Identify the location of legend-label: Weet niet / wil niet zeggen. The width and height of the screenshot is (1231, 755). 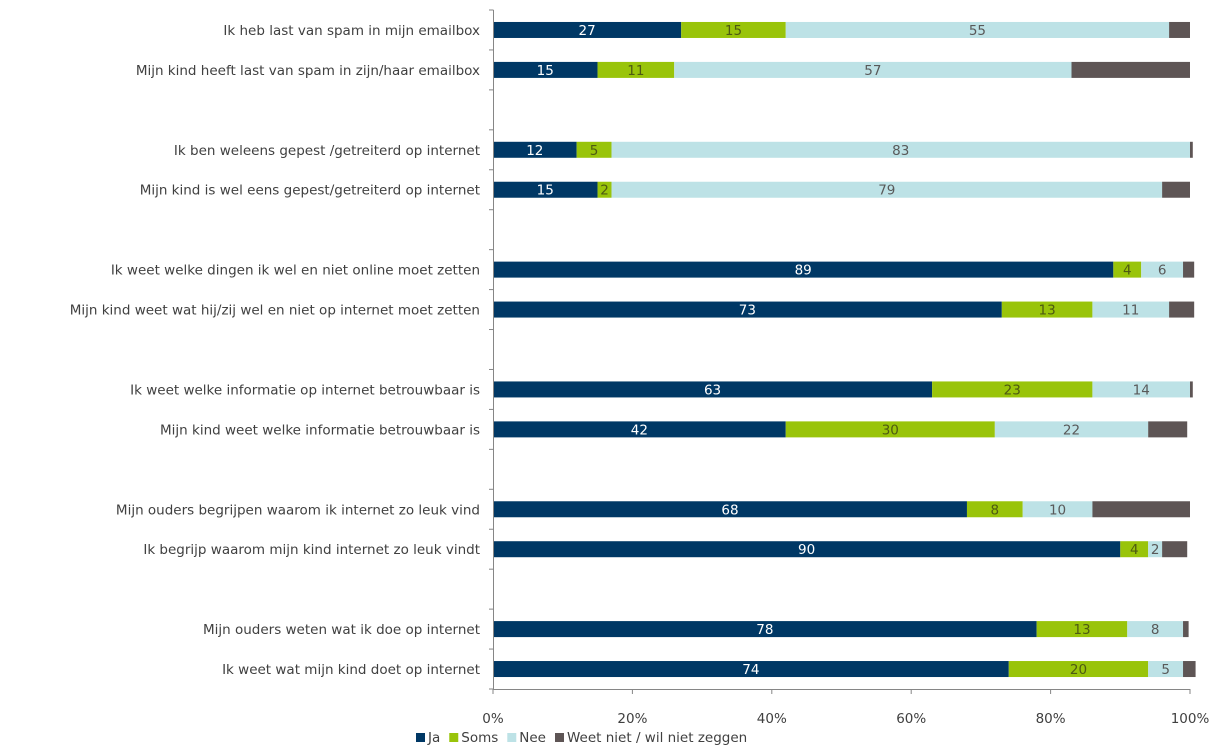
(657, 738).